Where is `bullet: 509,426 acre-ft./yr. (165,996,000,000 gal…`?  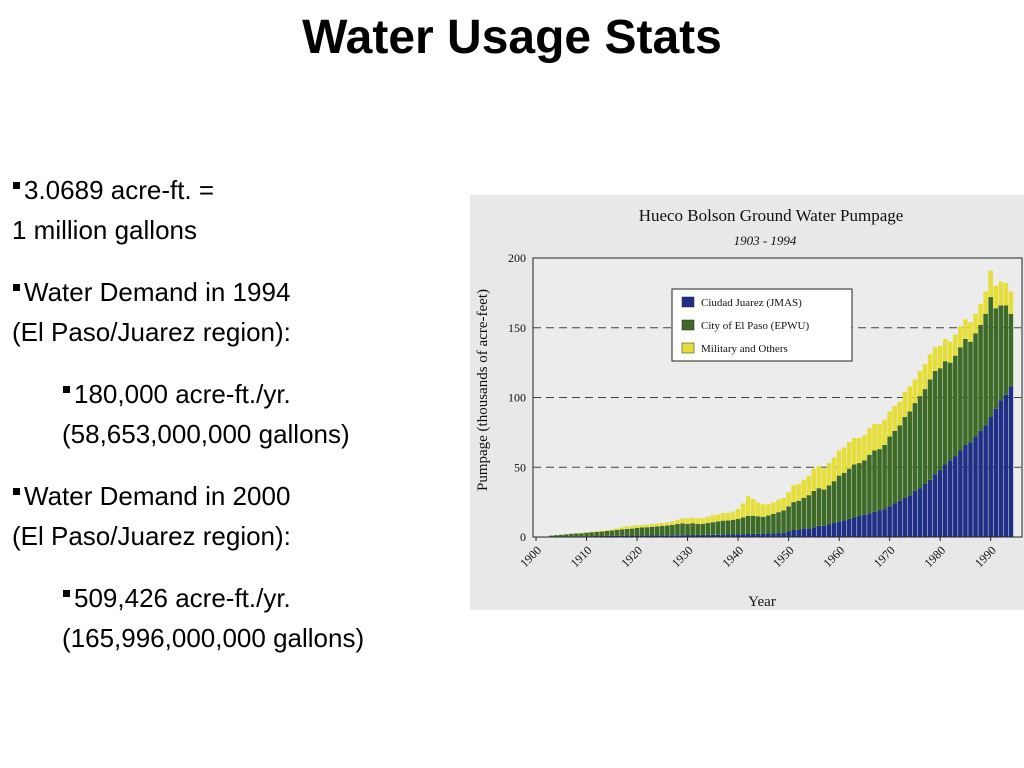 bullet: 509,426 acre-ft./yr. (165,996,000,000 gal… is located at coordinates (267, 618).